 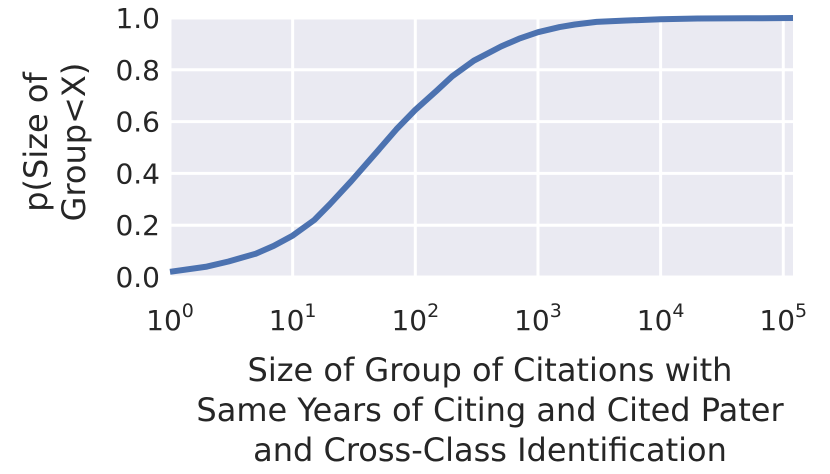 I want to click on x-axis-title-line-1: Same Years of Citing and Cited Pater, so click(x=490, y=410).